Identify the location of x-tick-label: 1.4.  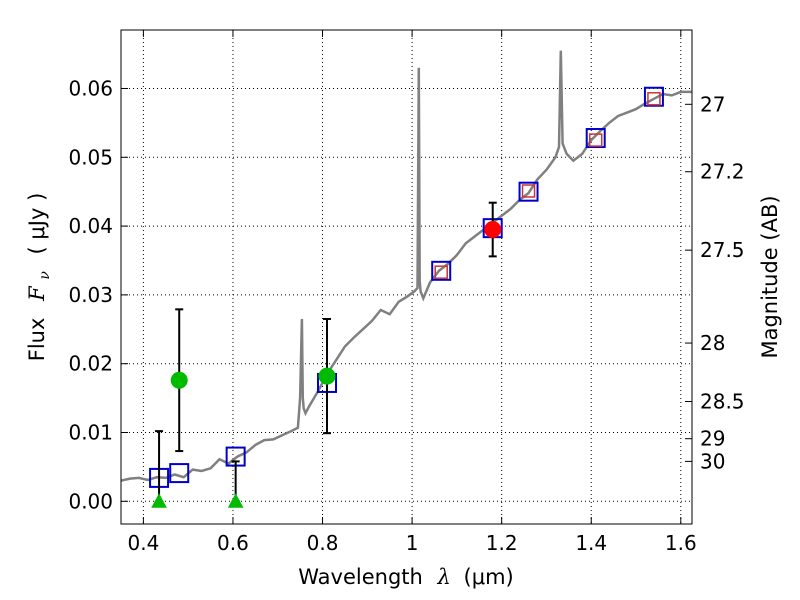
(591, 543).